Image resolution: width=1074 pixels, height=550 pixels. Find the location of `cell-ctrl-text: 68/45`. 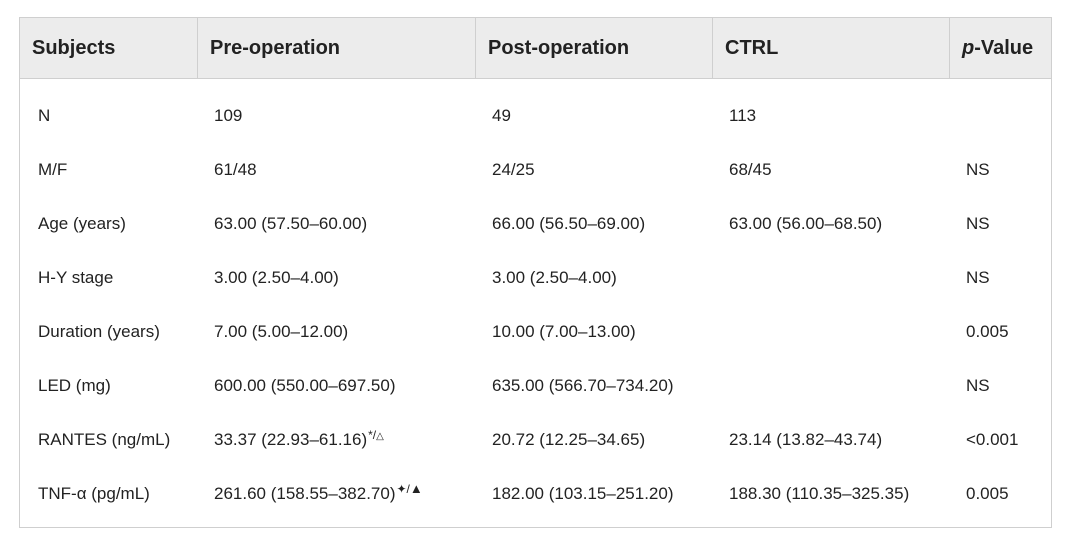

cell-ctrl-text: 68/45 is located at coordinates (750, 169).